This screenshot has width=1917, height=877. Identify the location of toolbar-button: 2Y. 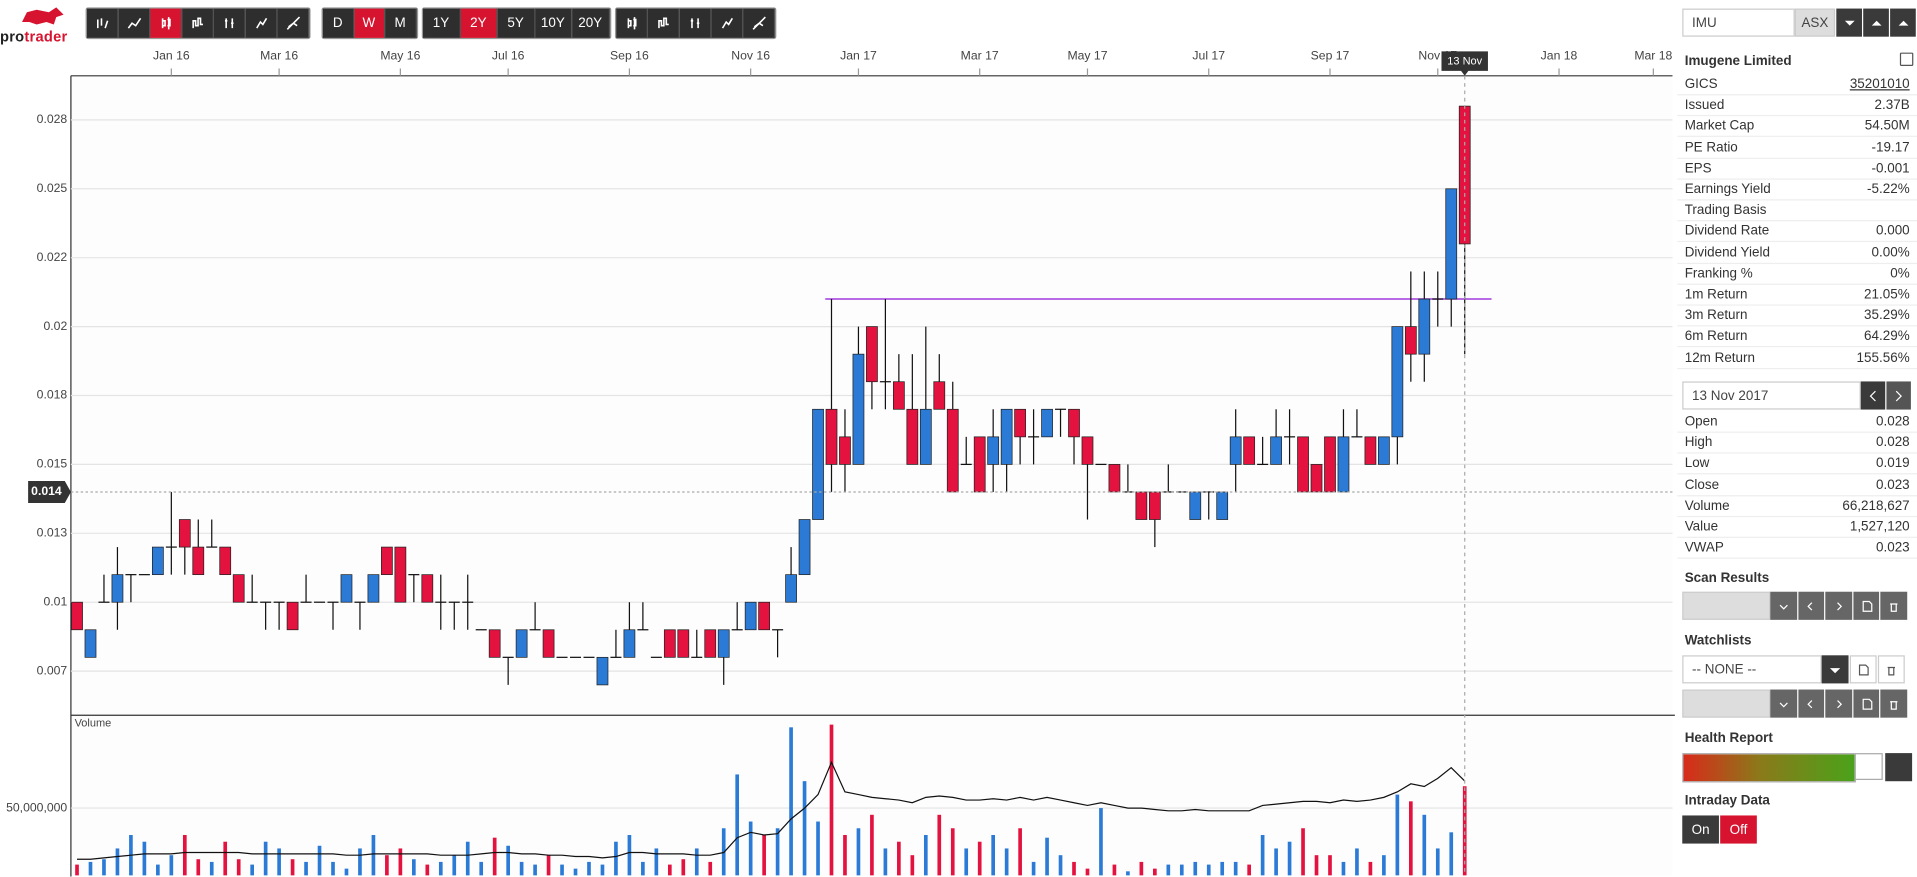
(479, 23).